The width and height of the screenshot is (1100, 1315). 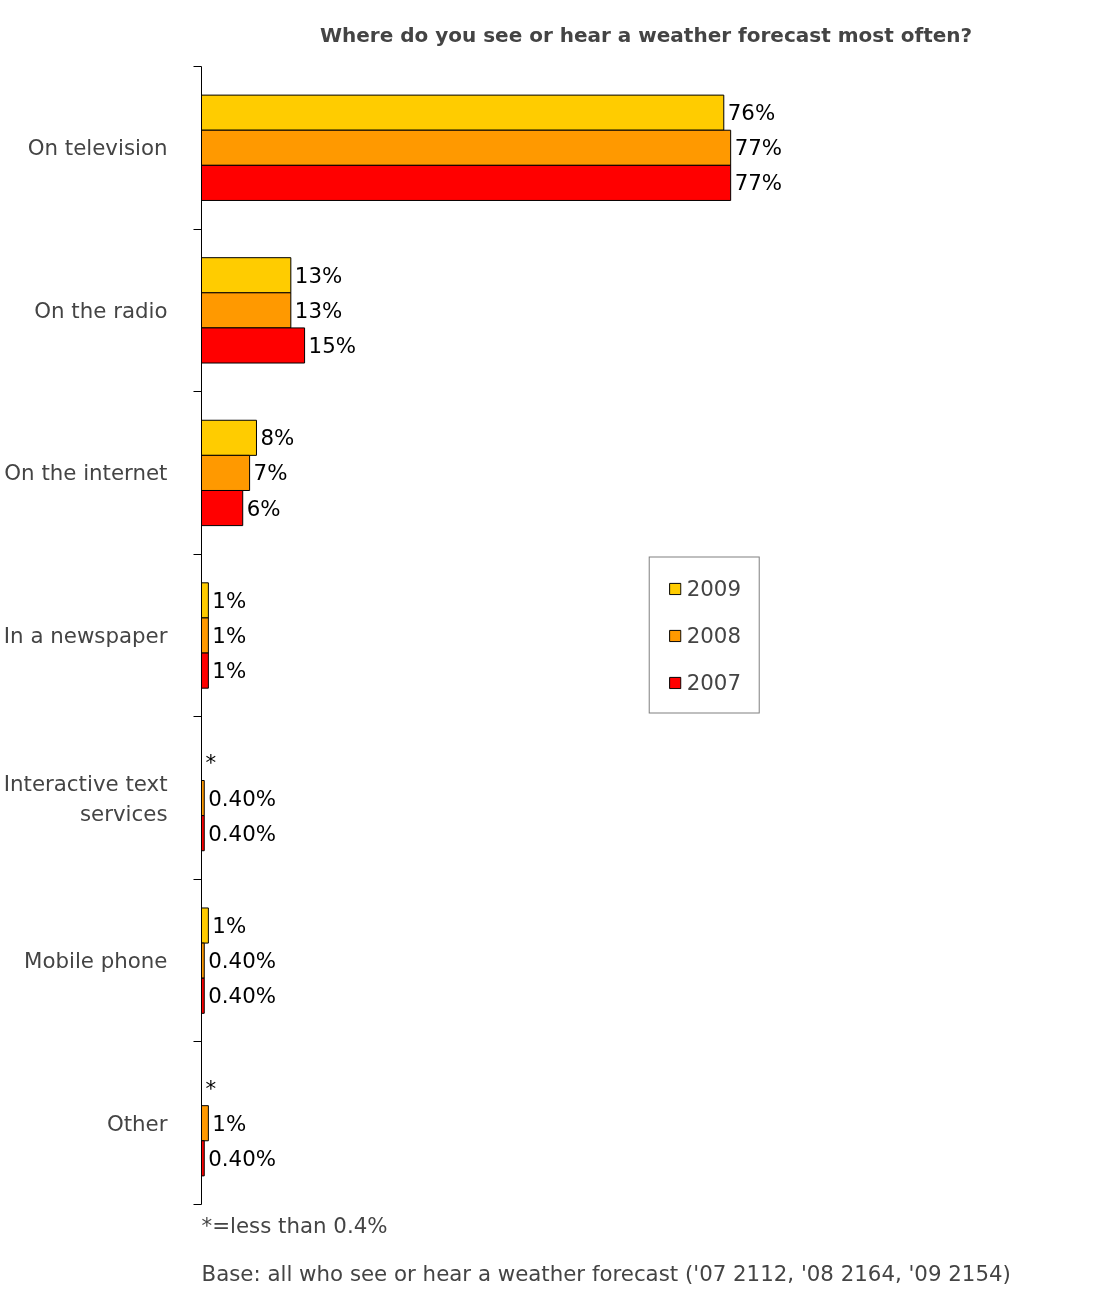 What do you see at coordinates (86, 473) in the screenshot?
I see `y-tick-label: On the internet` at bounding box center [86, 473].